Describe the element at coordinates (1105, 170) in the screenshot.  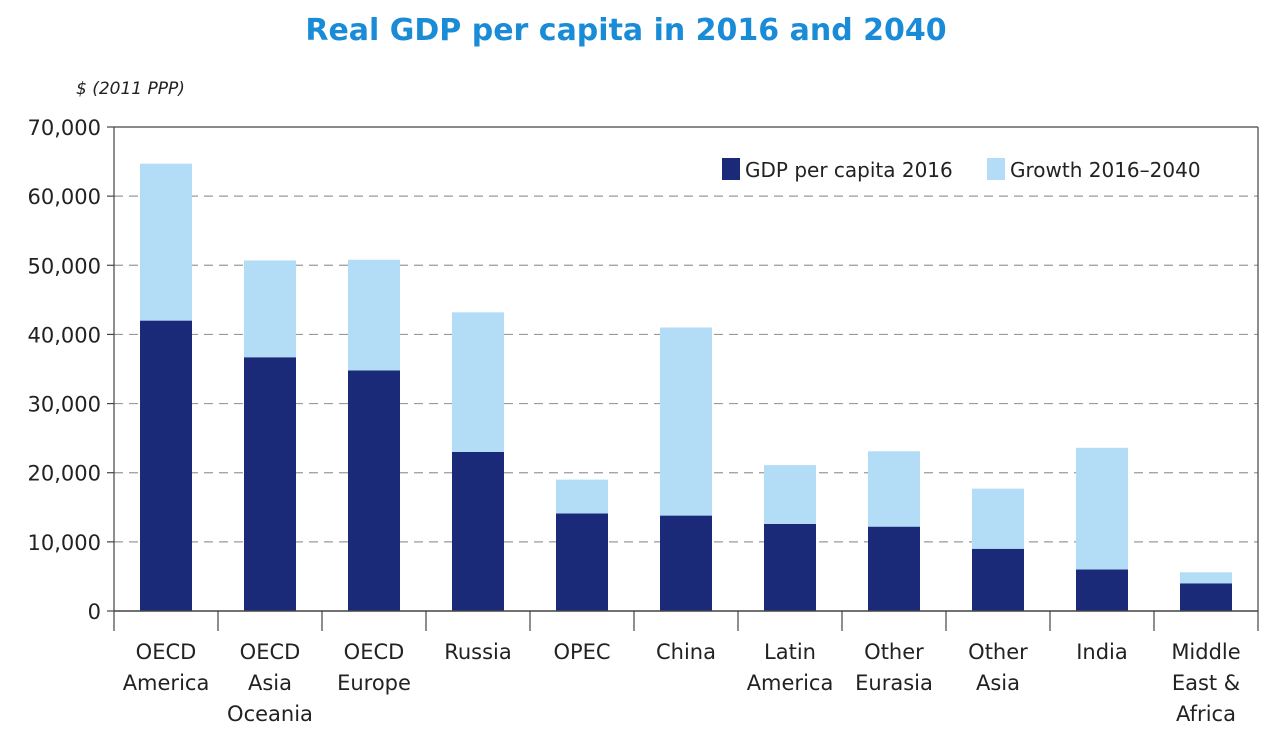
I see `legend-label: Growth 2016–2040` at that location.